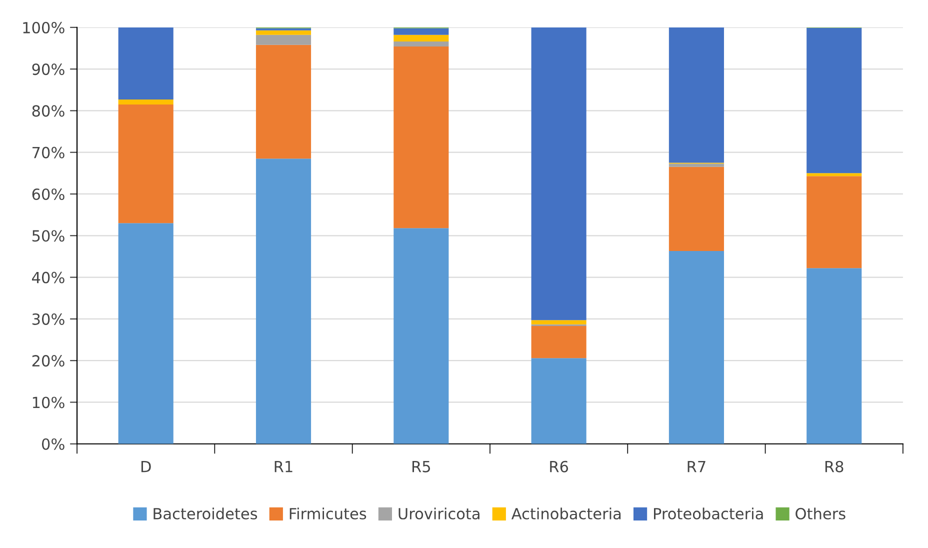 Image resolution: width=928 pixels, height=548 pixels. I want to click on y-tick-label: 70%, so click(48, 152).